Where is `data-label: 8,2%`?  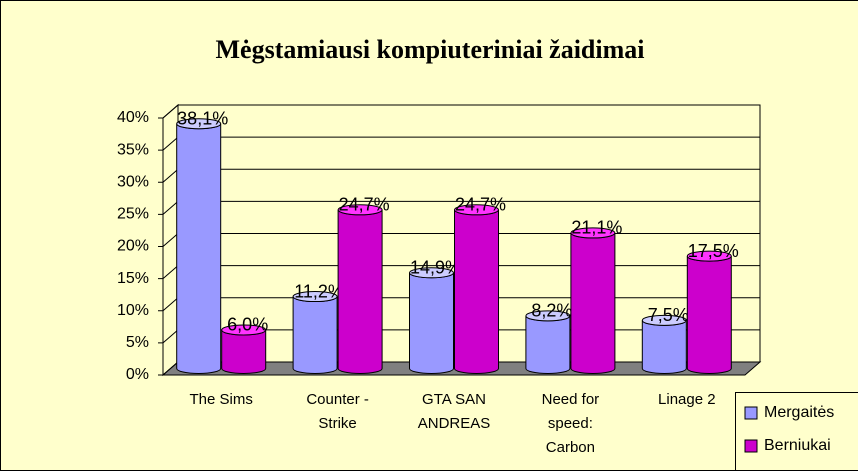 data-label: 8,2% is located at coordinates (551, 311).